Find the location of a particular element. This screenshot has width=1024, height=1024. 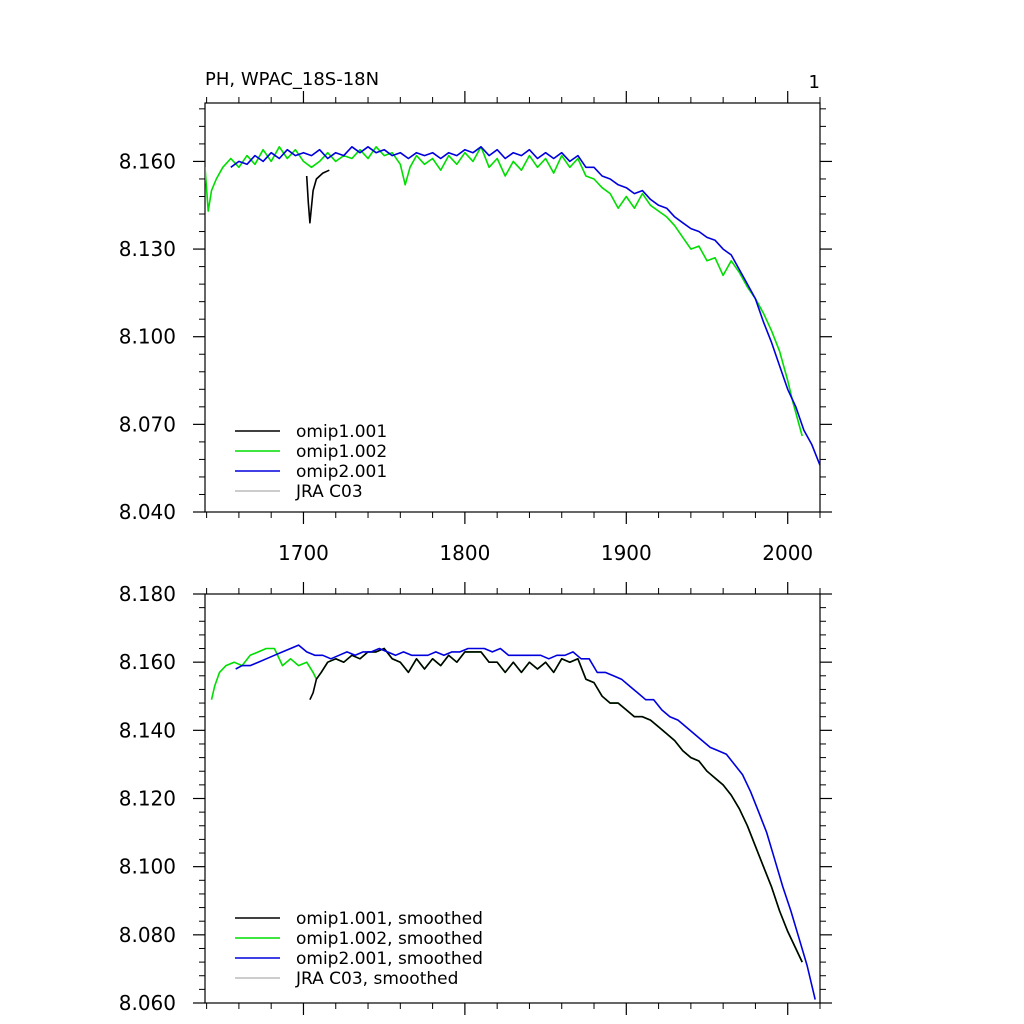

x-tick-label: 2000 is located at coordinates (787, 553).